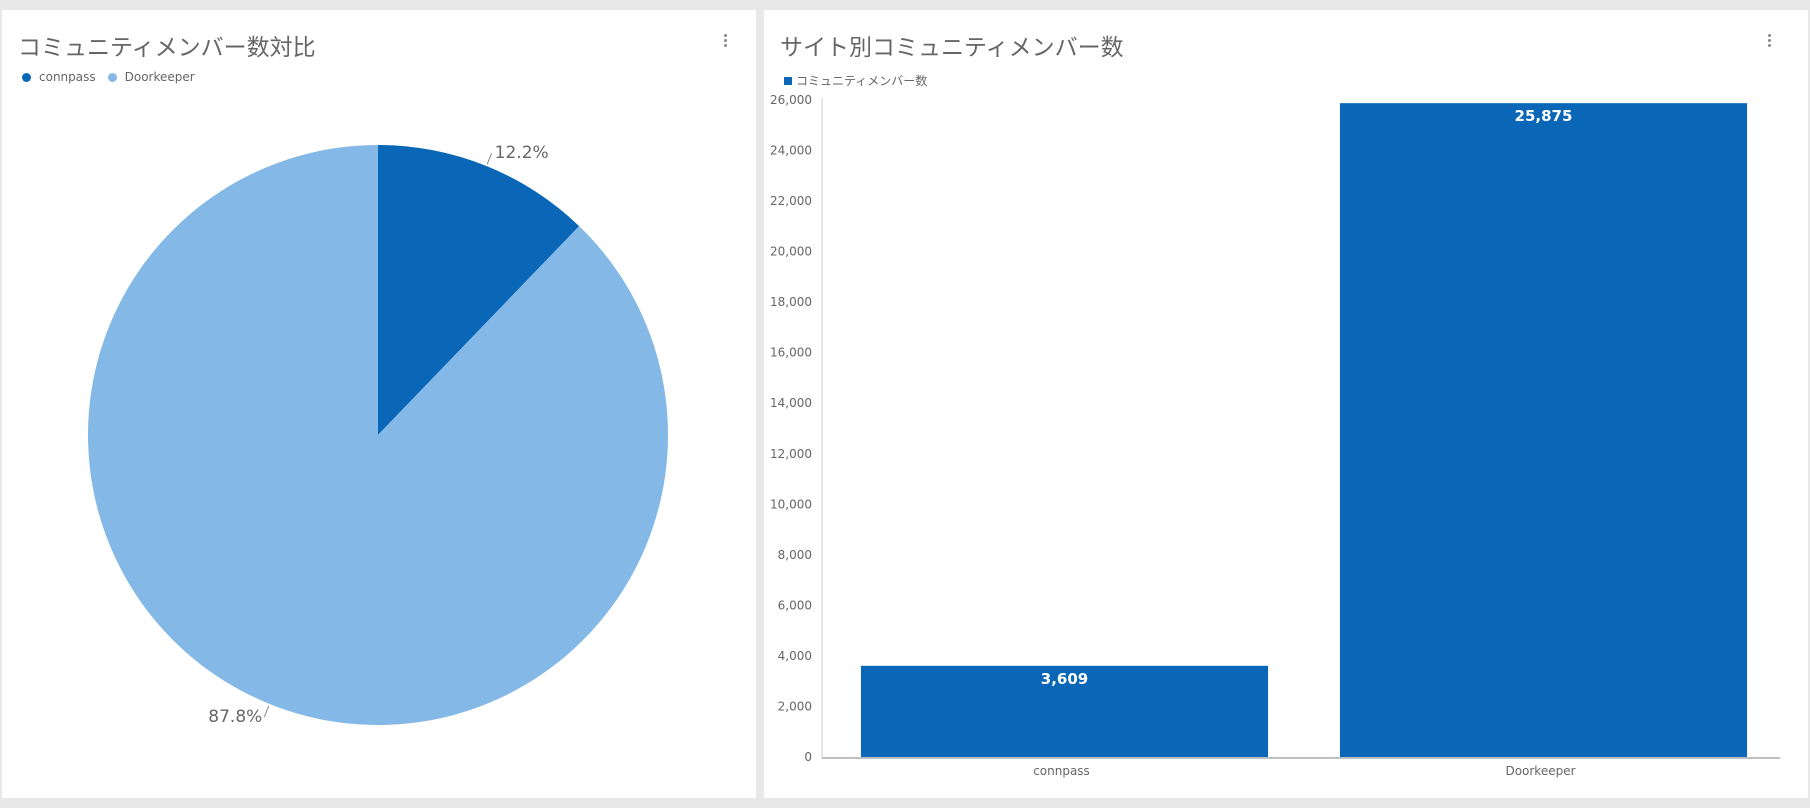 This screenshot has height=808, width=1810. Describe the element at coordinates (791, 403) in the screenshot. I see `y-tick-label: 14,000` at that location.